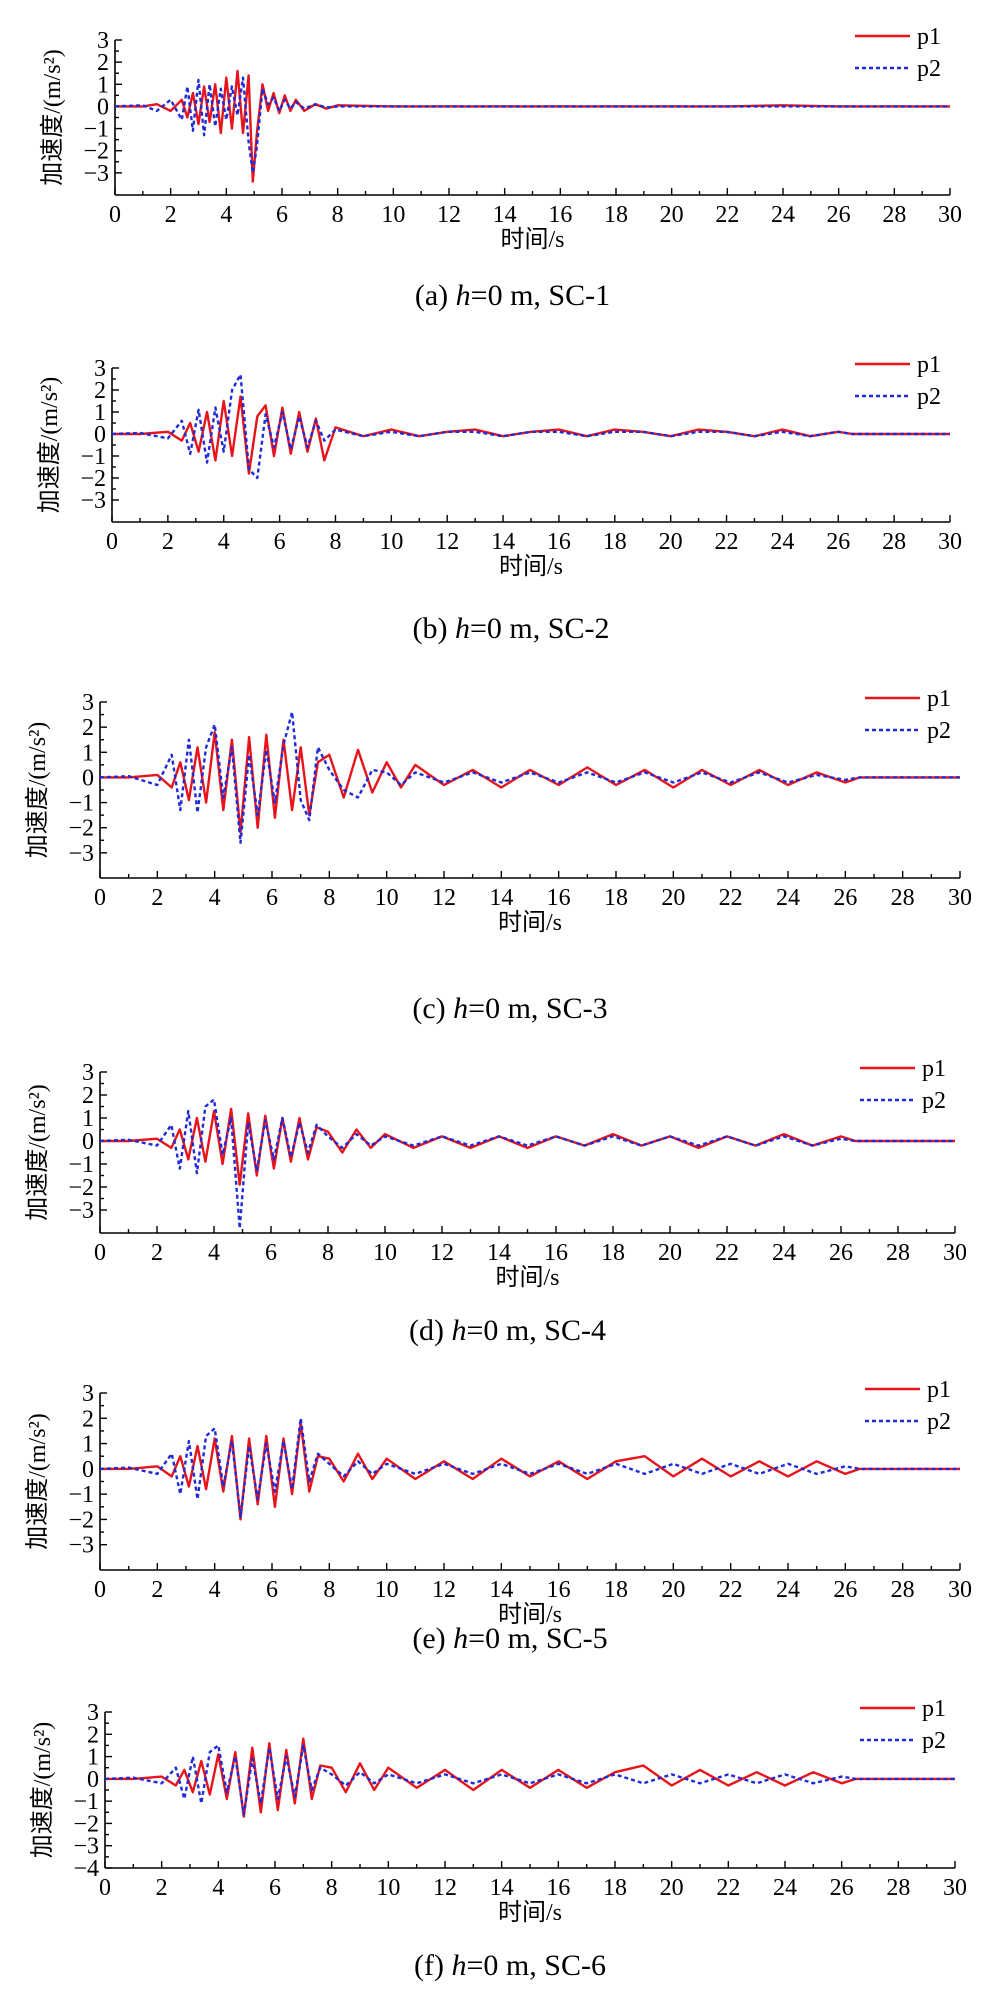 This screenshot has width=999, height=2006. I want to click on panel-caption: (e) h=0 m, SC-5, so click(509, 1638).